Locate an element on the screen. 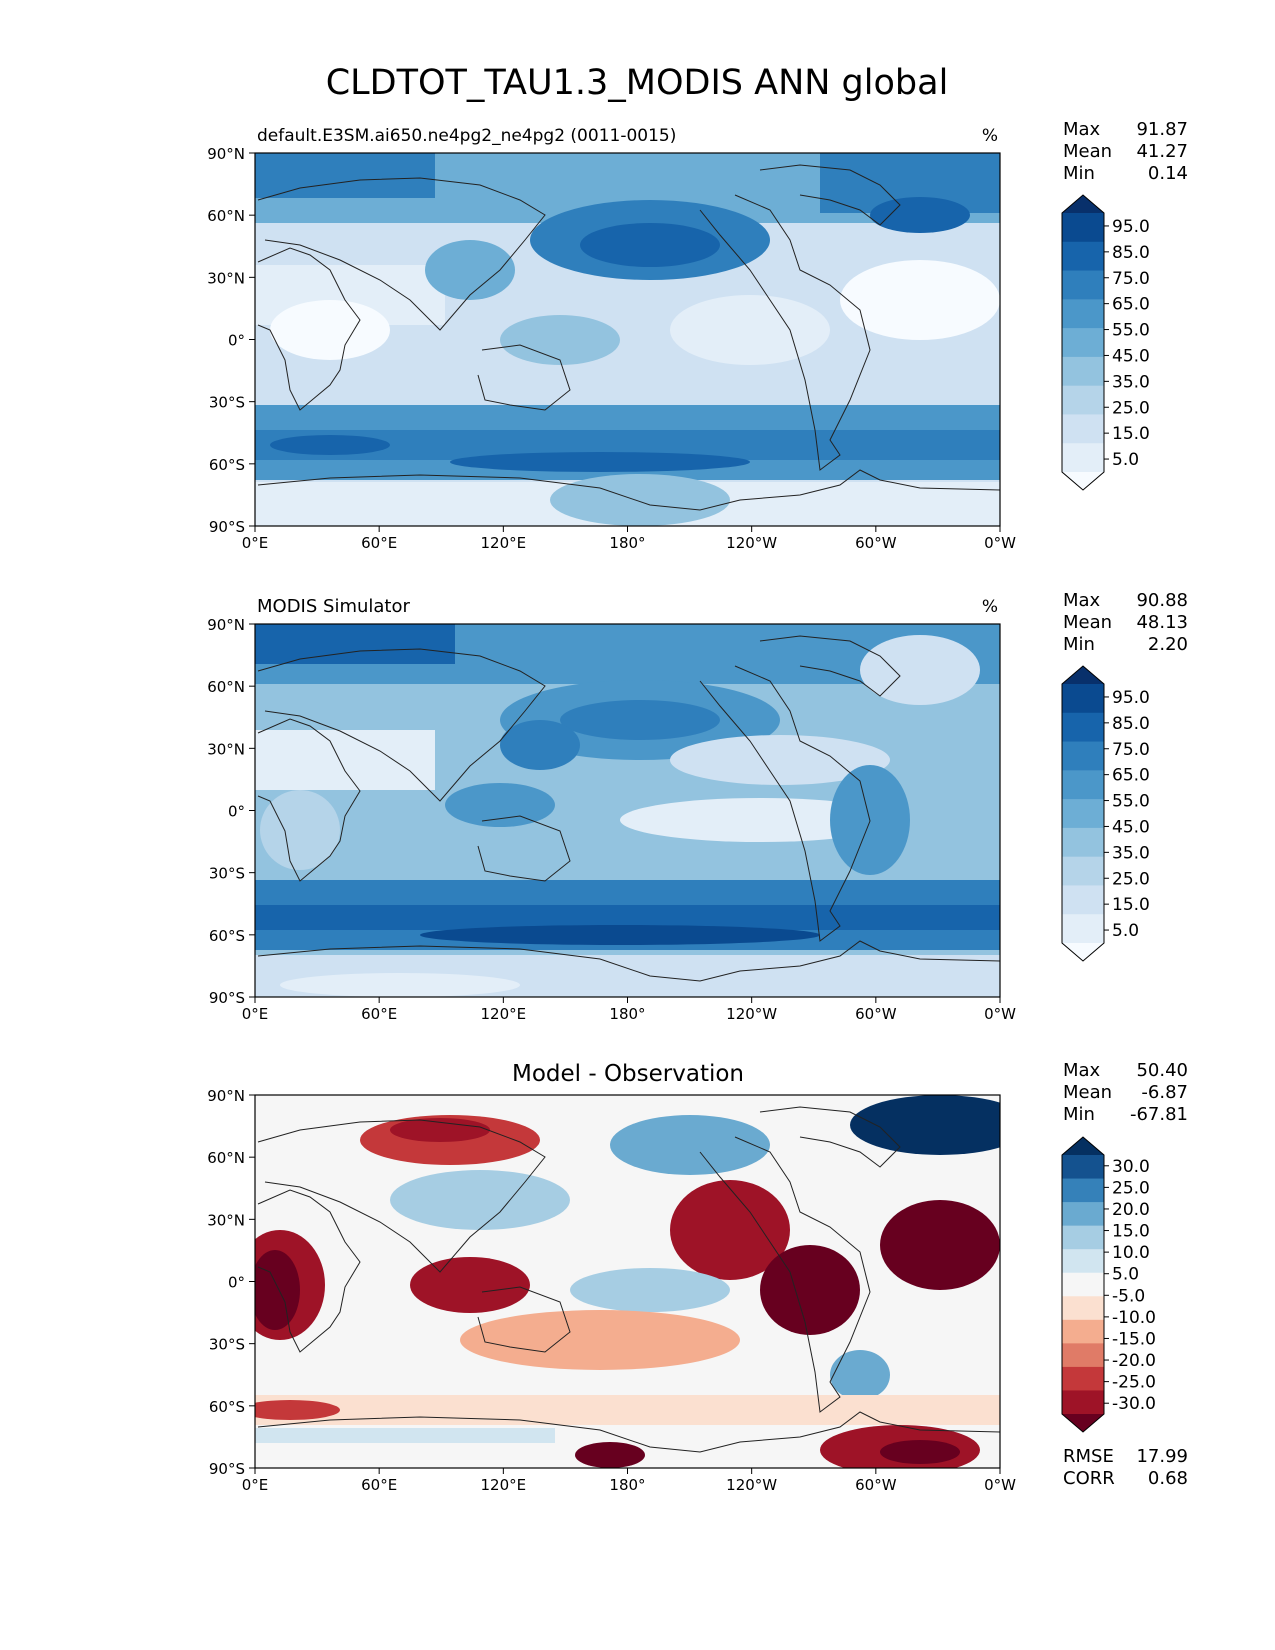 The width and height of the screenshot is (1275, 1650). colorbar-label: 55.0 is located at coordinates (1131, 802).